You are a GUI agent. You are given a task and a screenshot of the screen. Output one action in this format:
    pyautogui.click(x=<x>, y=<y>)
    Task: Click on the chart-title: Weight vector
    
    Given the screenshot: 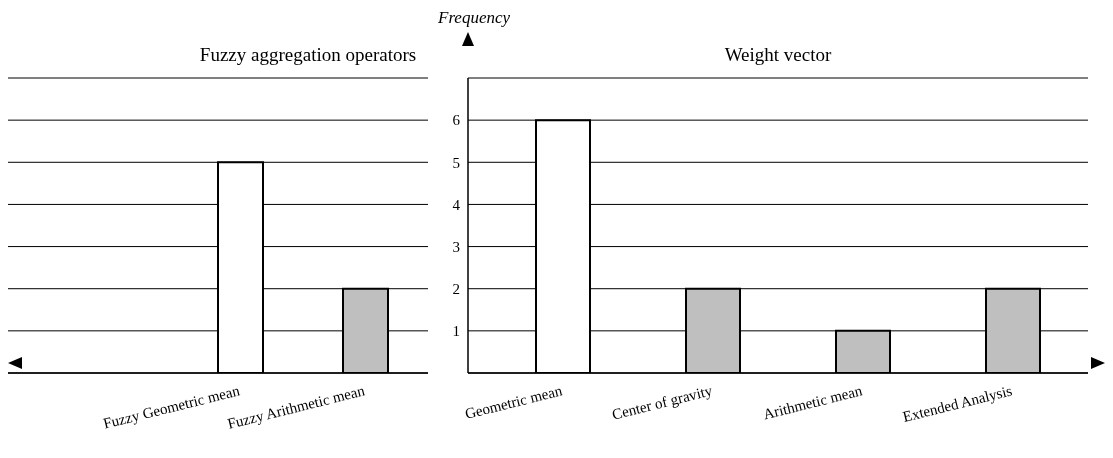 What is the action you would take?
    pyautogui.click(x=778, y=55)
    